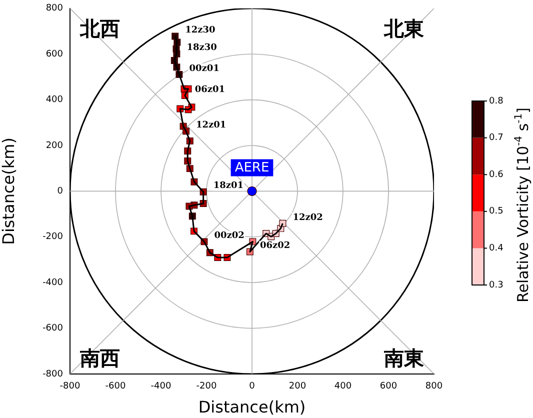 This screenshot has width=533, height=418. I want to click on x-tick-label: 200, so click(297, 387).